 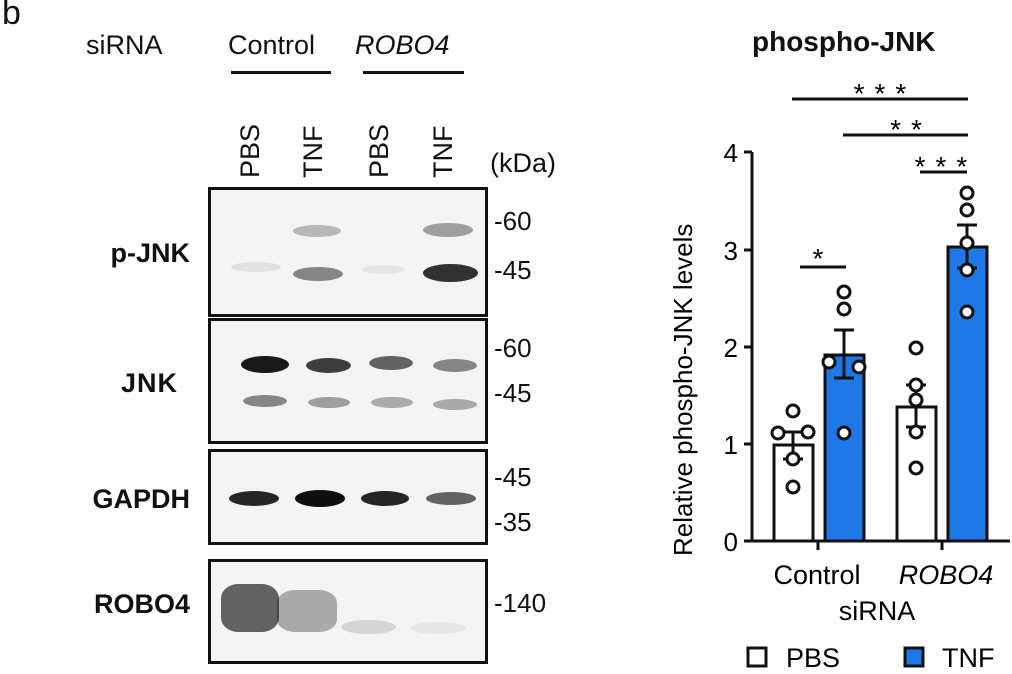 I want to click on group-underline-control, so click(x=281, y=72).